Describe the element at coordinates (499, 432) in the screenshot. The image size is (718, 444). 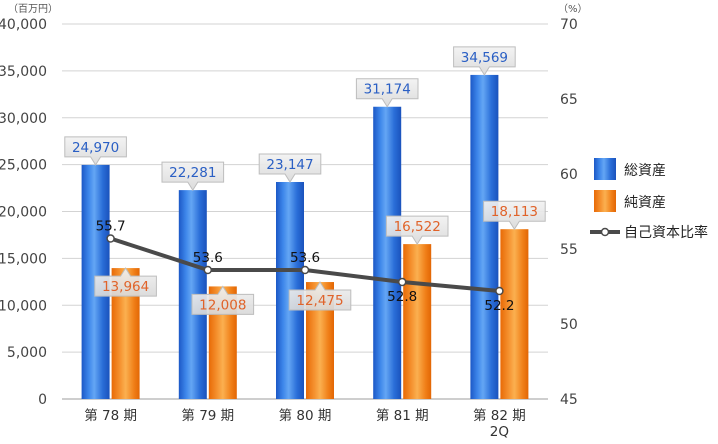
I see `x-tick-label: 2Q` at that location.